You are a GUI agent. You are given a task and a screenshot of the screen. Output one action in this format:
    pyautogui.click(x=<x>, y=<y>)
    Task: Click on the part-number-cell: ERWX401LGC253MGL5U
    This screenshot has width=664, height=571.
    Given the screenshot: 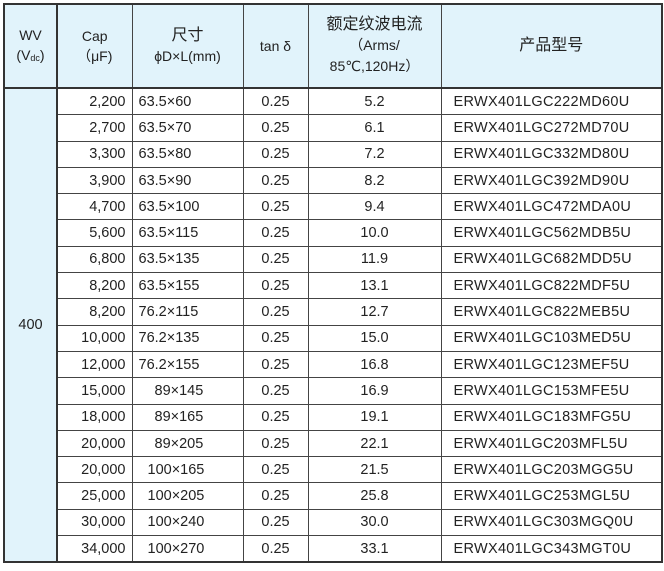 What is the action you would take?
    pyautogui.click(x=551, y=496)
    